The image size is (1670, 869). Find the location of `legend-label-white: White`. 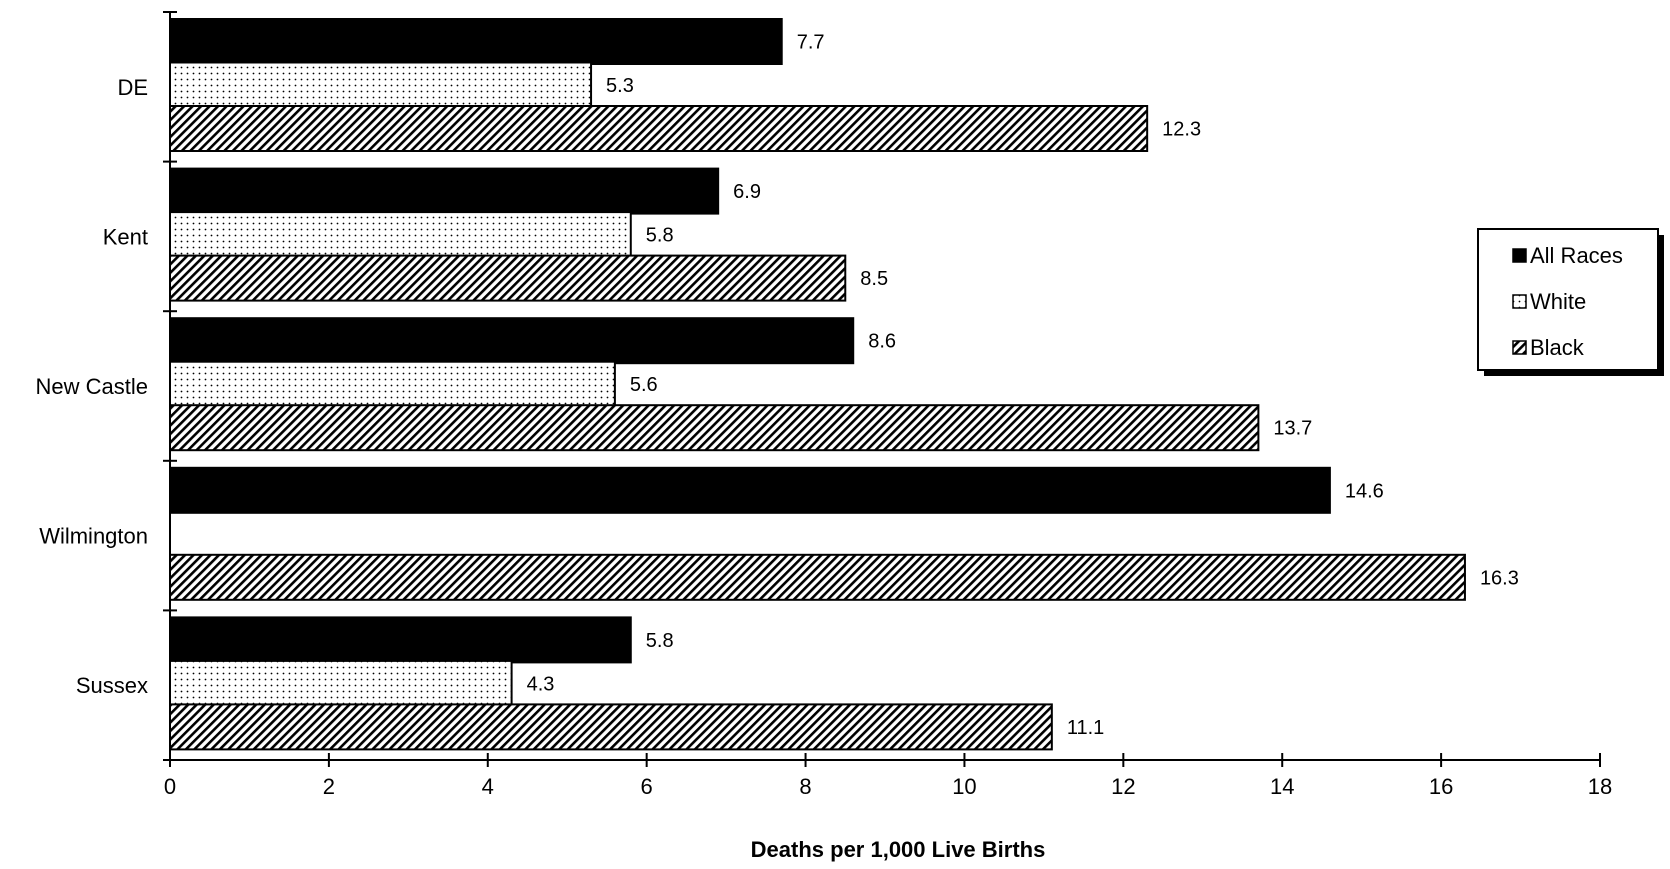

legend-label-white: White is located at coordinates (1558, 301).